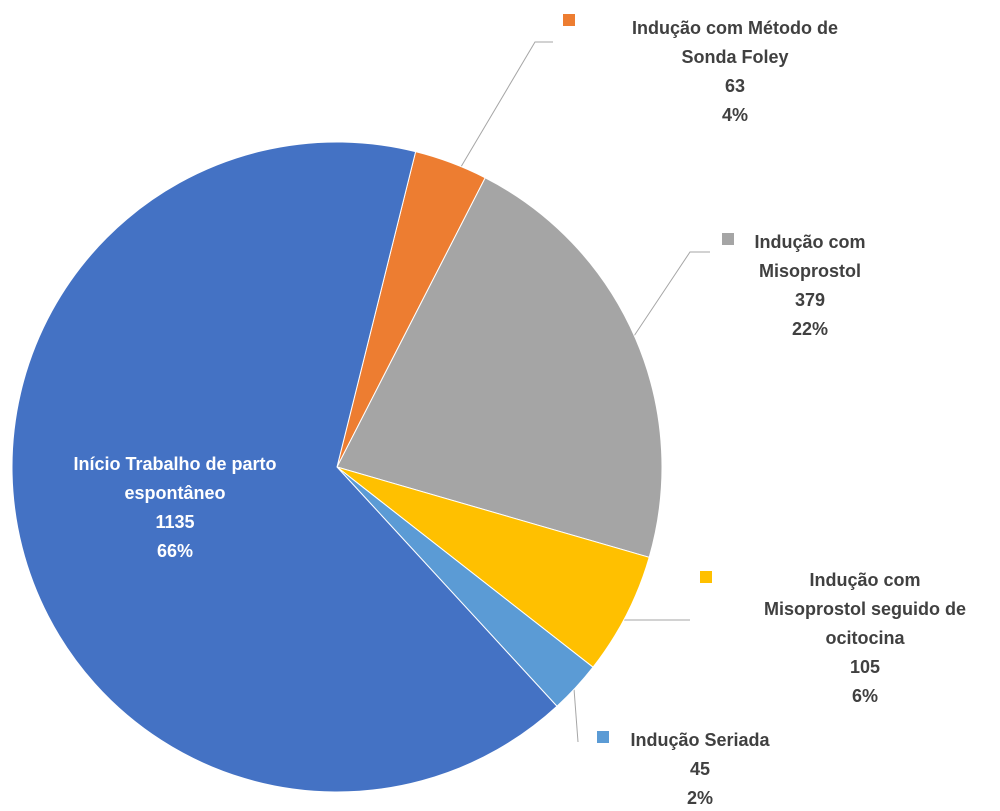 This screenshot has height=811, width=1000. I want to click on slice-label: Indução com Misoprostol 379 22%, so click(810, 286).